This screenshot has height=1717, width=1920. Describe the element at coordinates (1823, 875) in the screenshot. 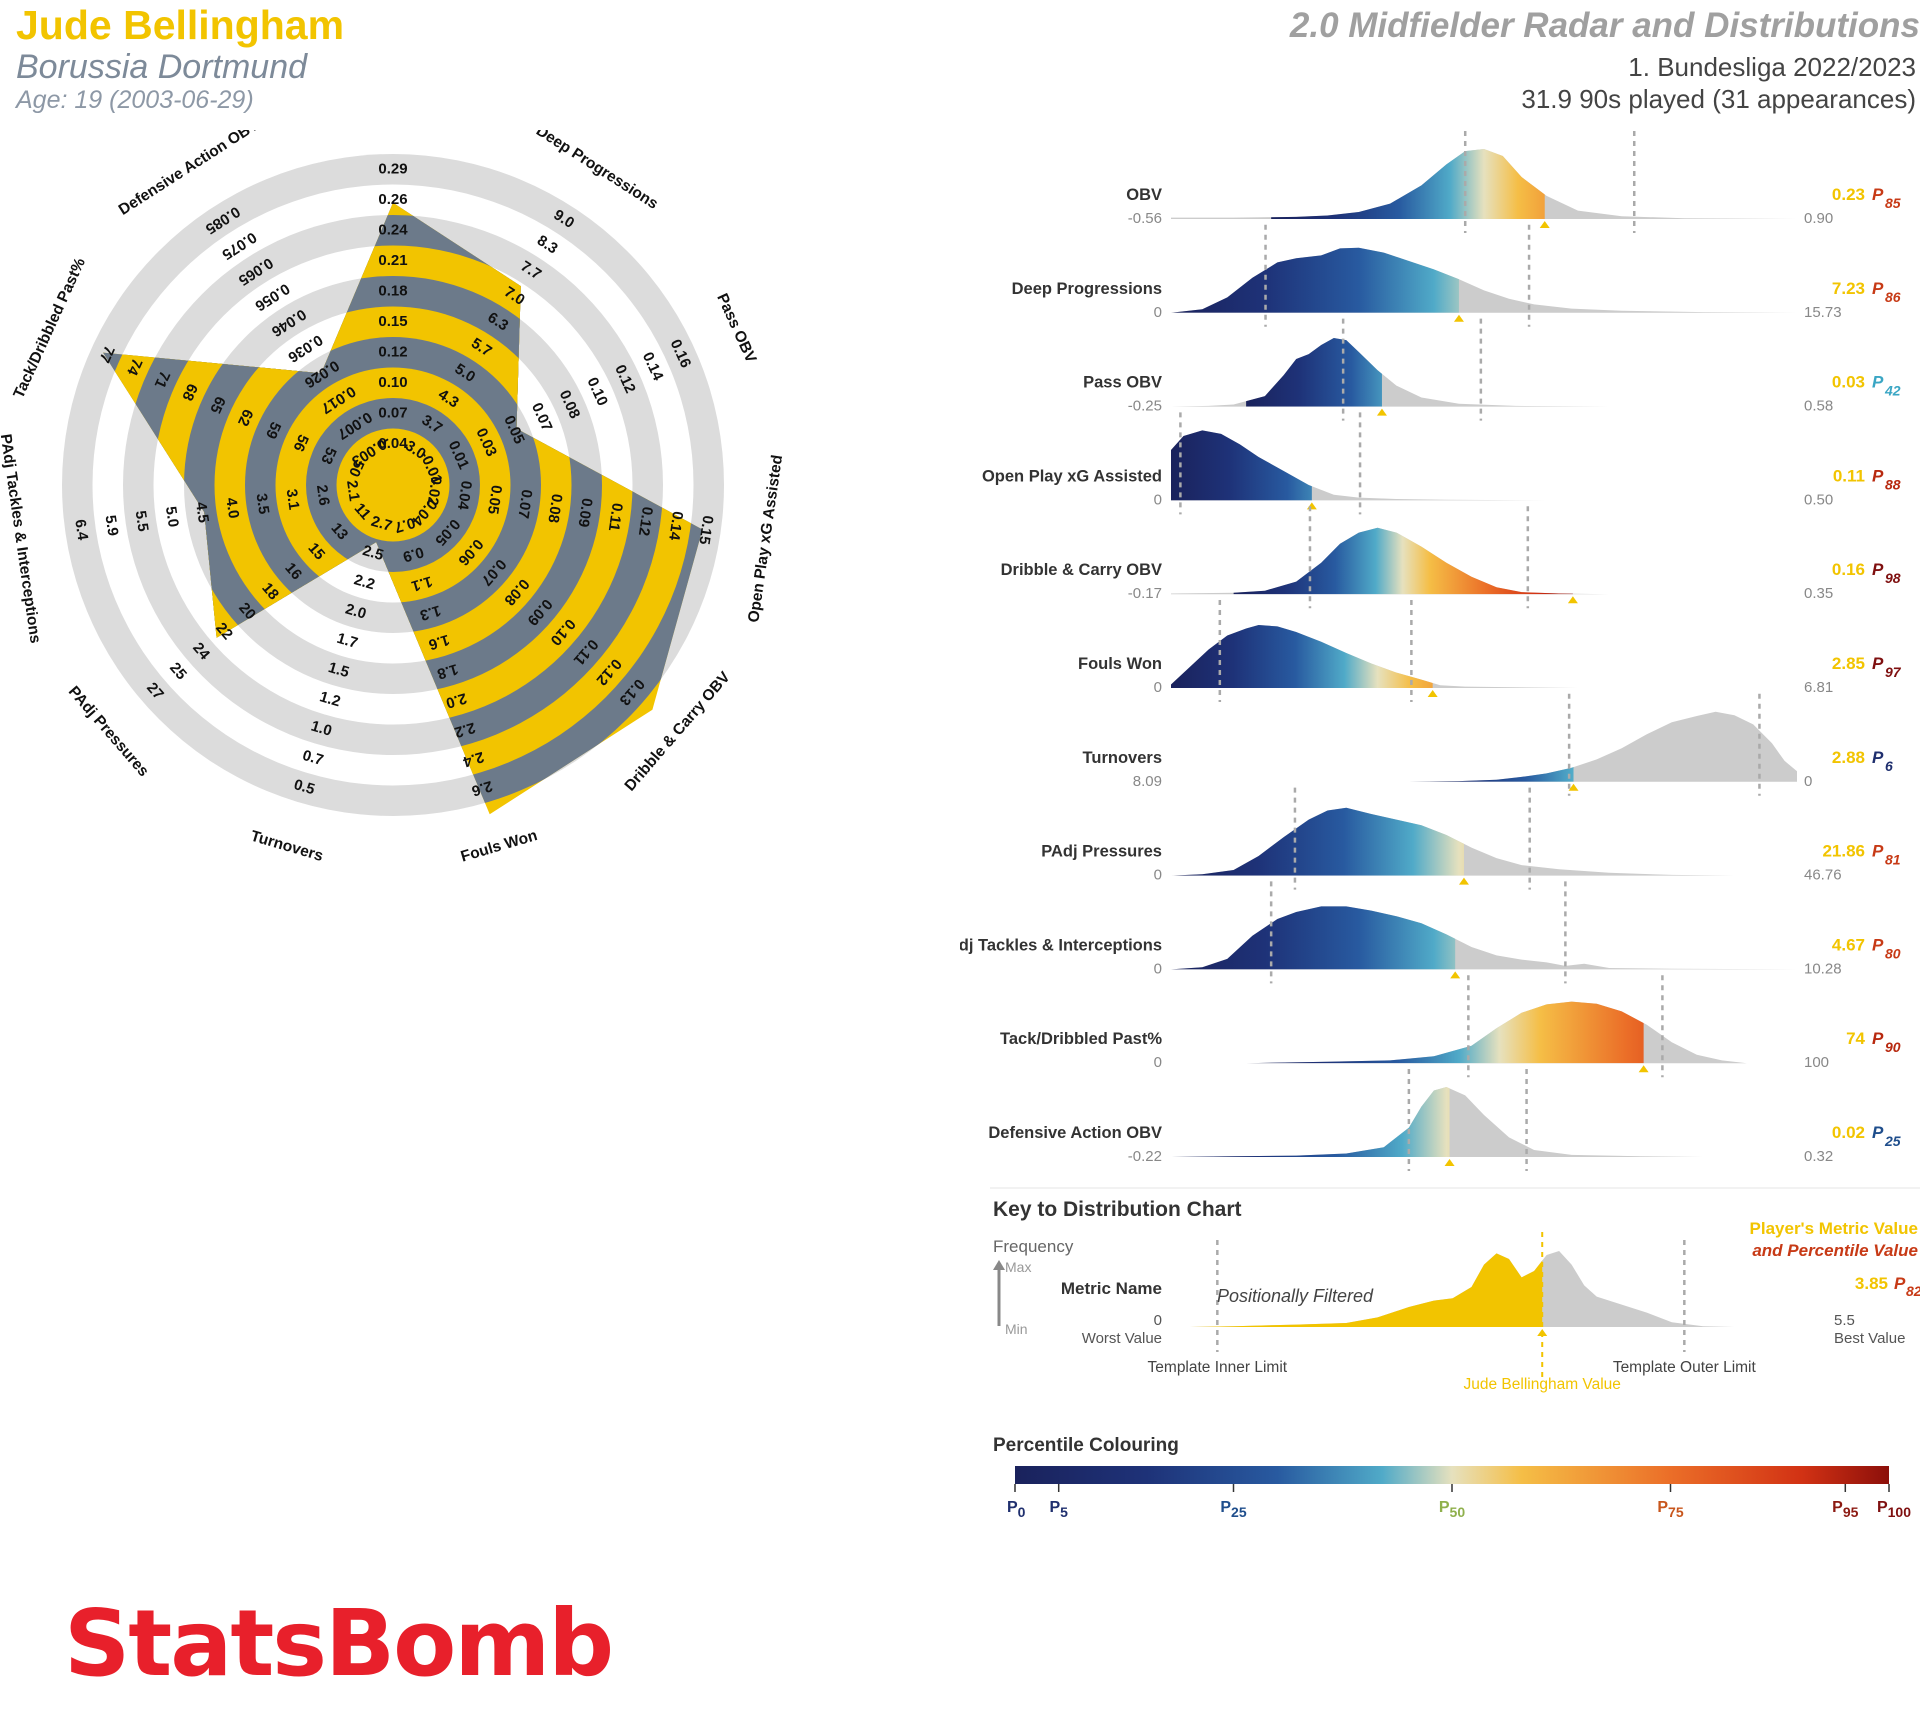

I see `dist-best-value: 46.76` at that location.